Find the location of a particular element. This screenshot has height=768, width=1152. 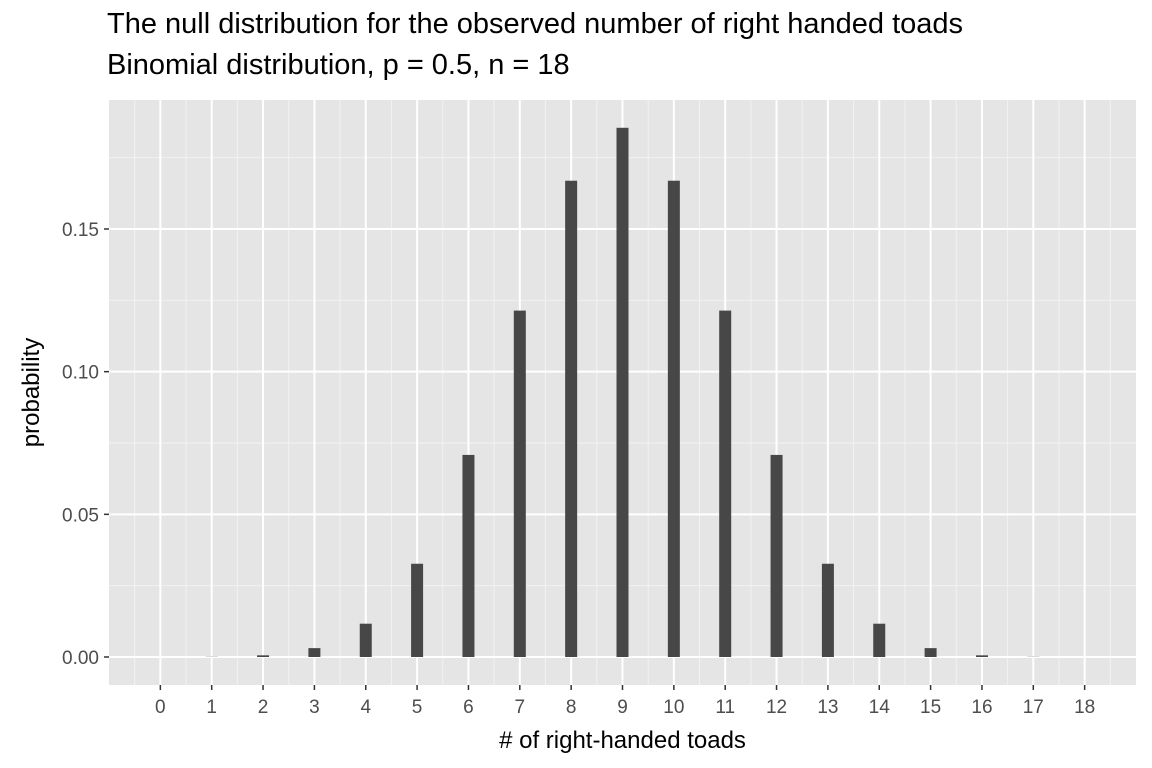

x-tick-label: 2 is located at coordinates (263, 707).